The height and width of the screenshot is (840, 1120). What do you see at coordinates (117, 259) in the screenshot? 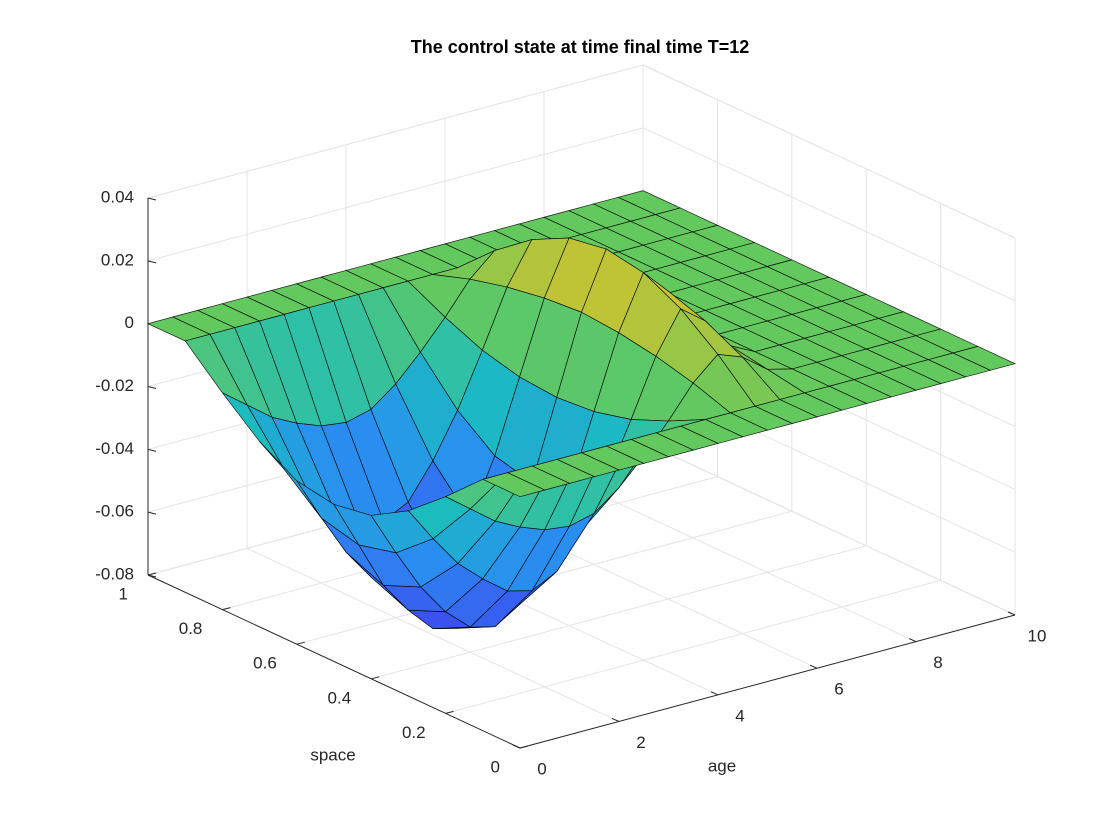
I see `z-tick-label: 0.02` at bounding box center [117, 259].